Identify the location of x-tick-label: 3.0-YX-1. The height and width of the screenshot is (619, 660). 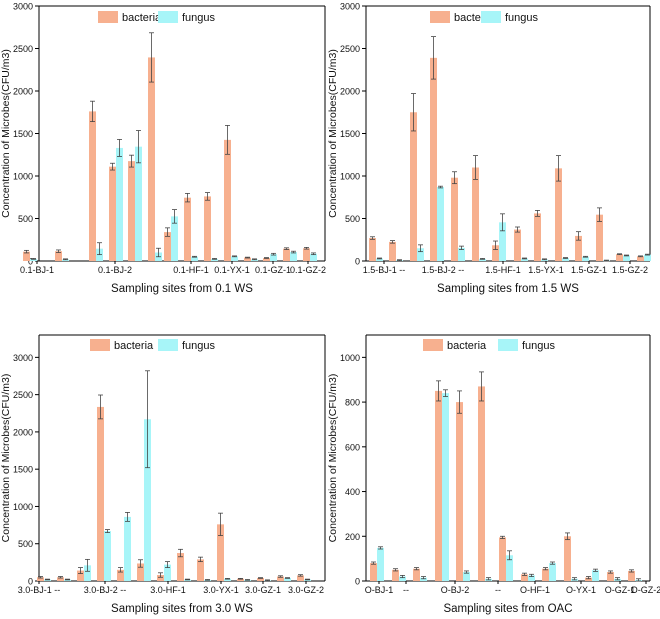
(221, 590).